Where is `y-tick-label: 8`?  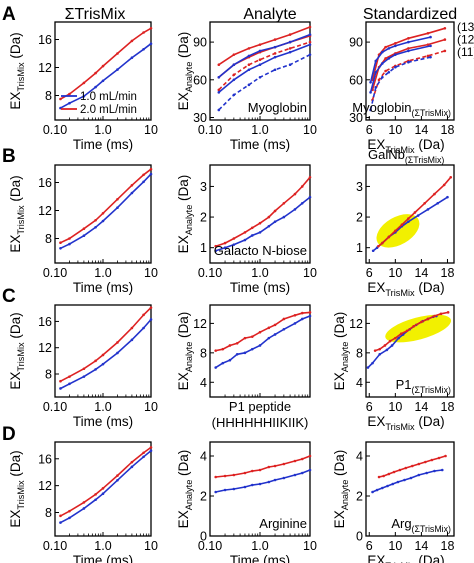
y-tick-label: 8 is located at coordinates (203, 353).